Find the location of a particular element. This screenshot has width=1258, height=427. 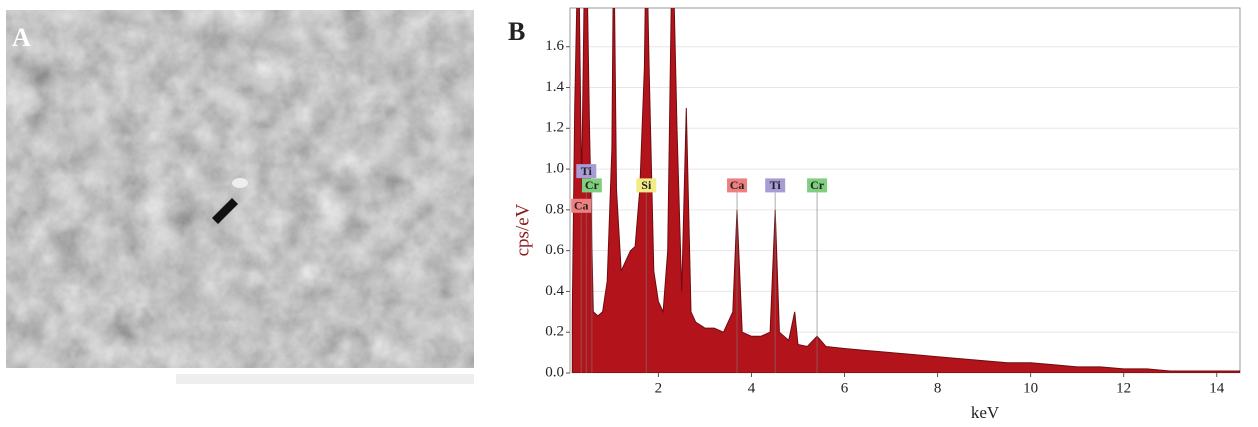

y-tick-label: 0.8 is located at coordinates (554, 209).